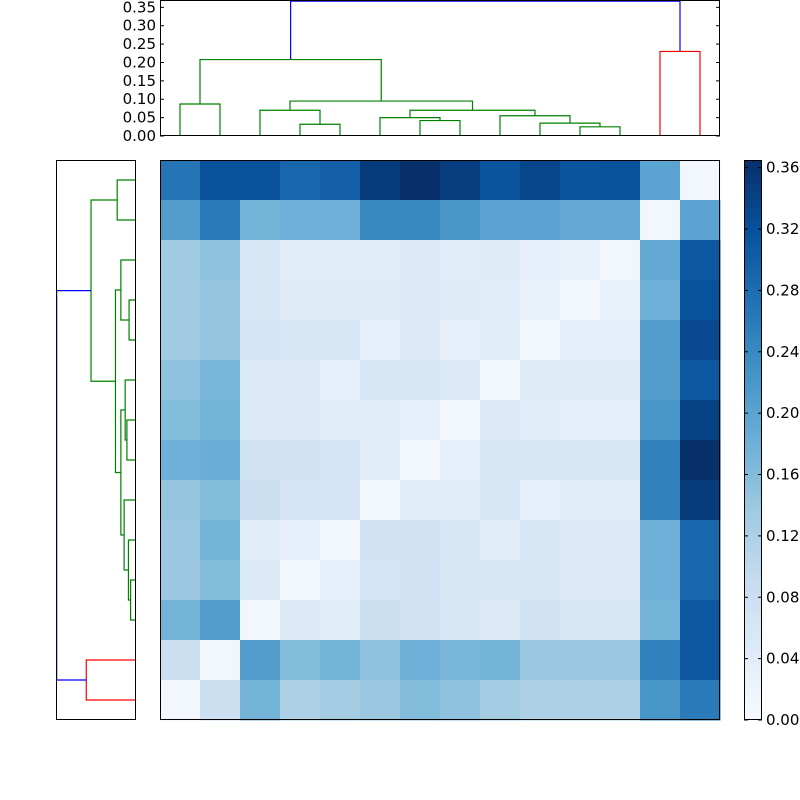 The image size is (800, 800). I want to click on top-dendrogram-y-axis: 0.000.050.100.150.200.250.300.35, so click(421, 72).